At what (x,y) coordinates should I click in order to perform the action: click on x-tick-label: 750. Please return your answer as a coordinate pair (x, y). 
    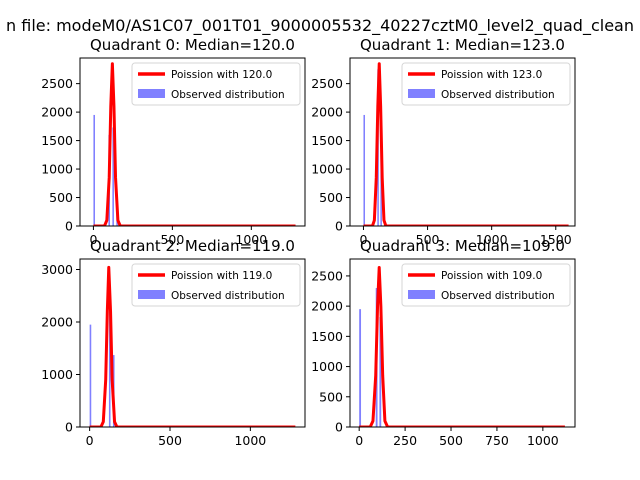
    Looking at the image, I should click on (497, 440).